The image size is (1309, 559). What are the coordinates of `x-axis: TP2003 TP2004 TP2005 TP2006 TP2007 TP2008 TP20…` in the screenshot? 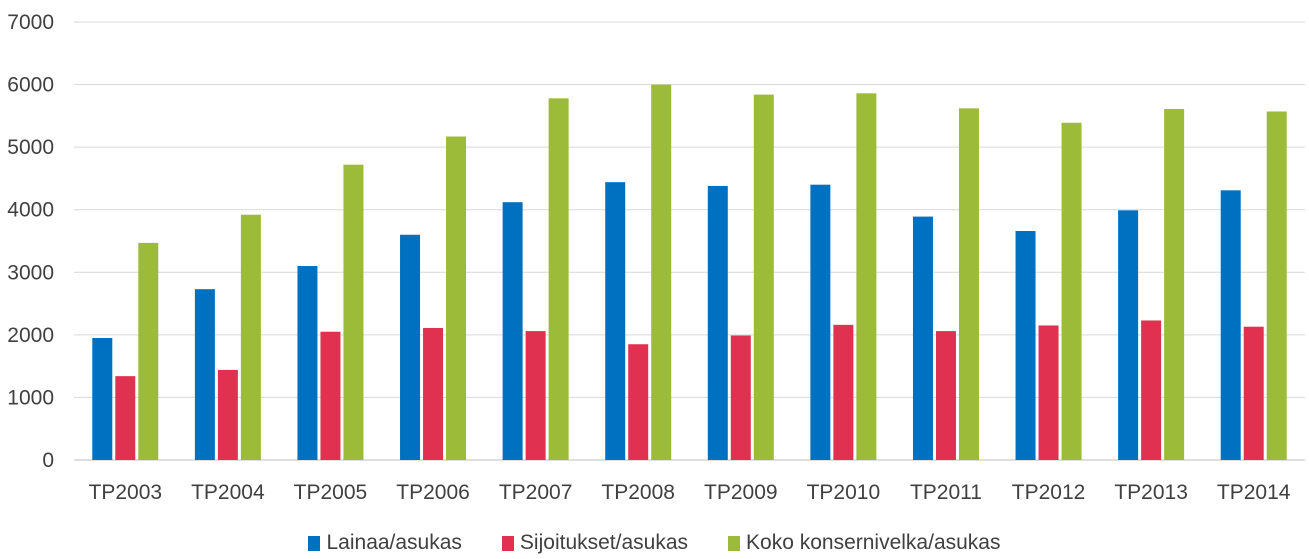 It's located at (690, 492).